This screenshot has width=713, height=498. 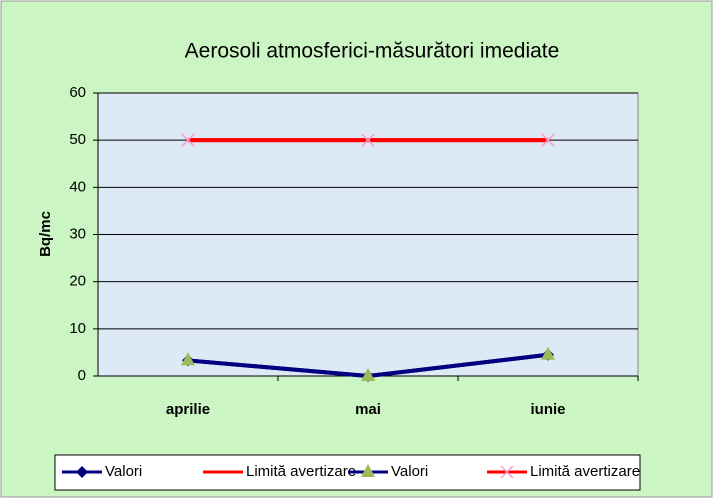 What do you see at coordinates (77, 92) in the screenshot?
I see `y-tick-label: 60` at bounding box center [77, 92].